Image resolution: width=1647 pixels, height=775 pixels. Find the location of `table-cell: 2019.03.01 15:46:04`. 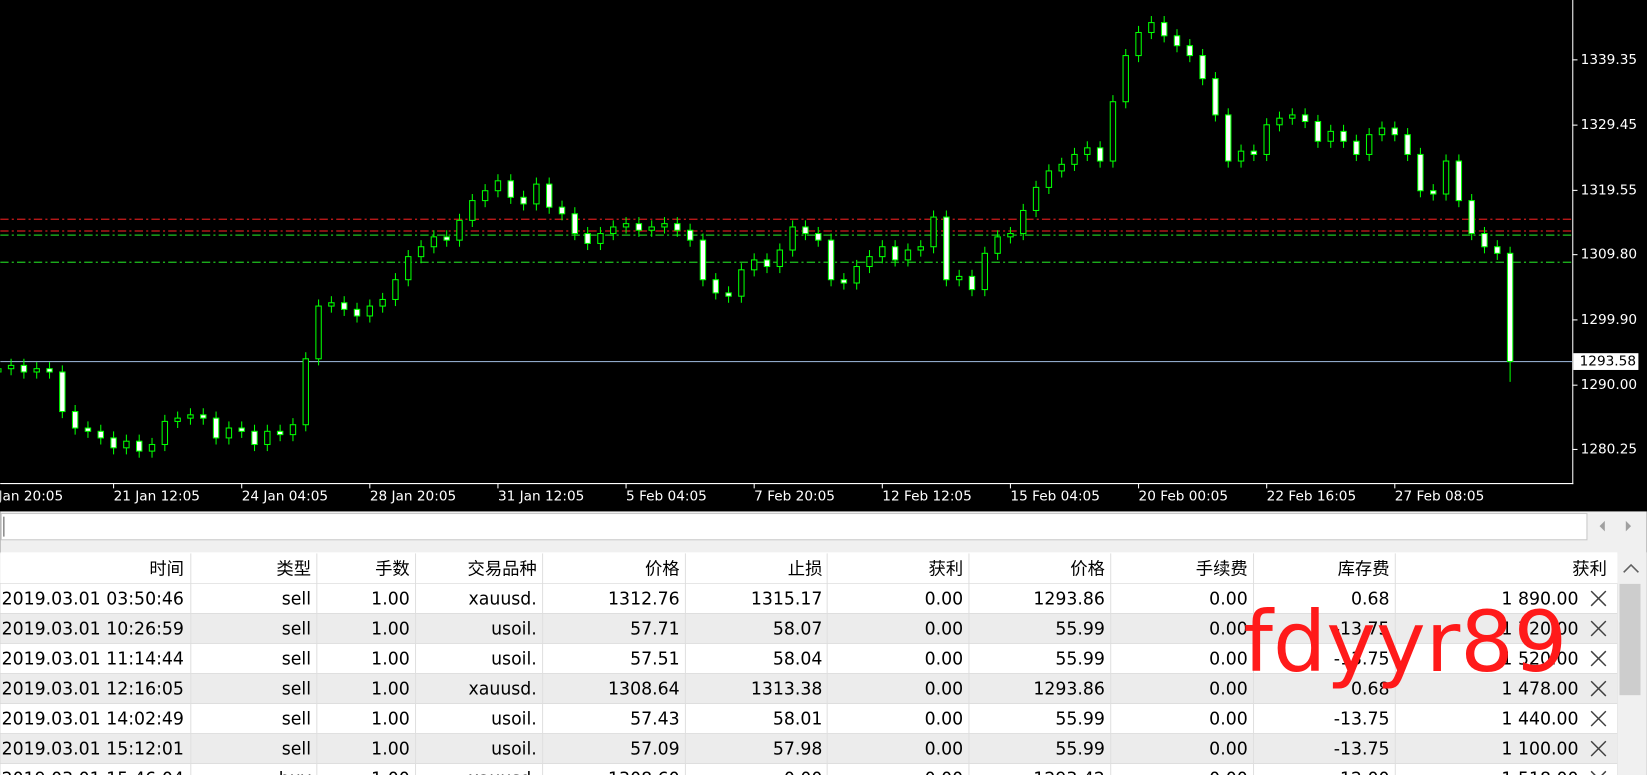

table-cell: 2019.03.01 15:46:04 is located at coordinates (93, 772).